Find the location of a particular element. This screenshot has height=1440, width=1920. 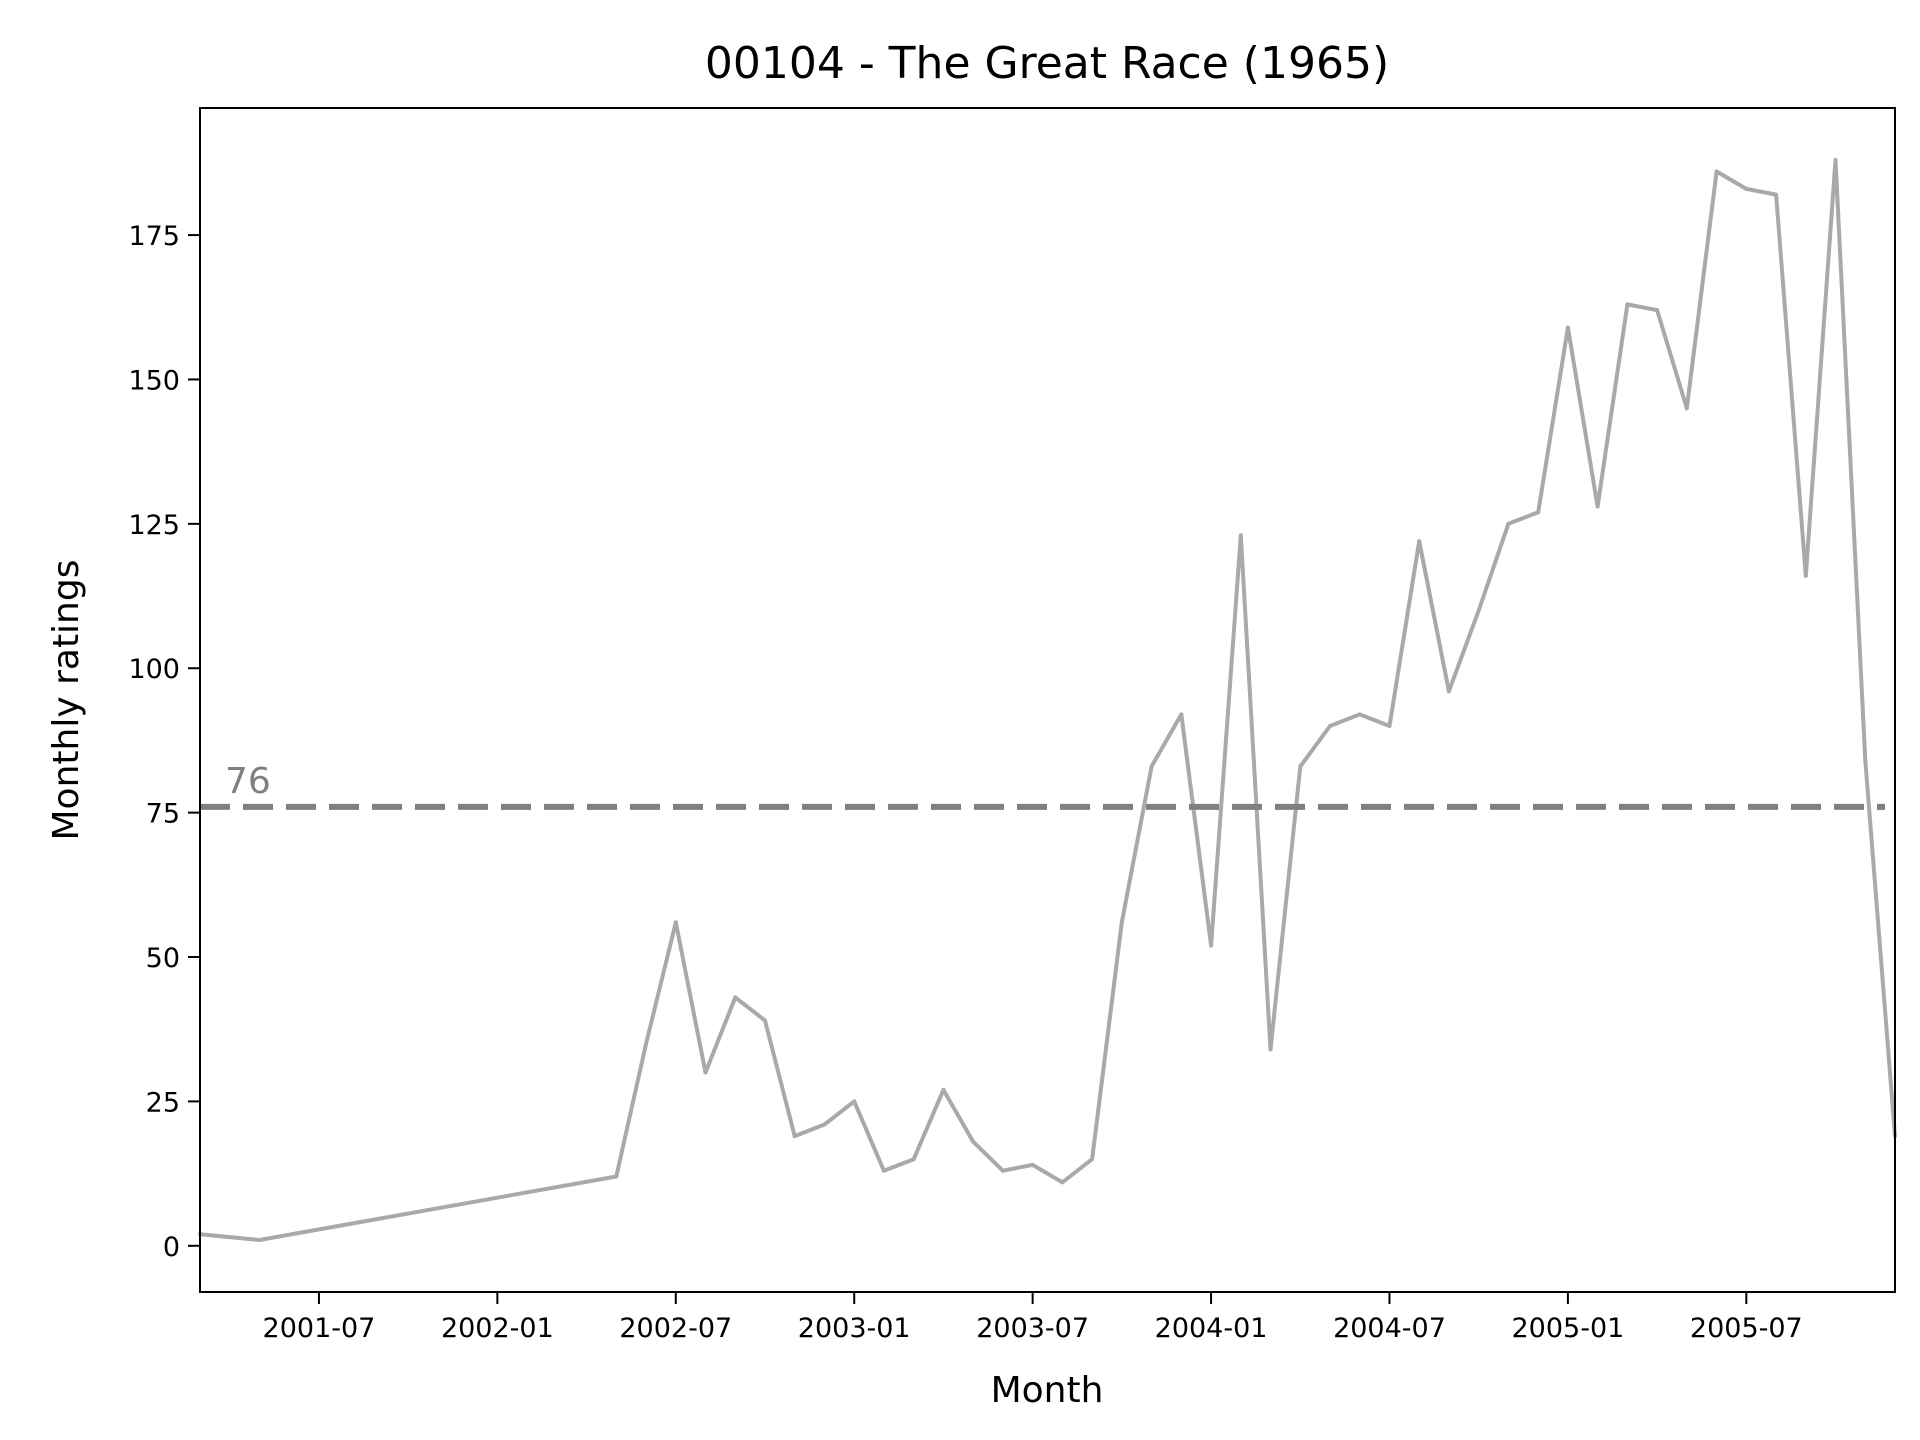

y-tick-label: 125 is located at coordinates (154, 525).